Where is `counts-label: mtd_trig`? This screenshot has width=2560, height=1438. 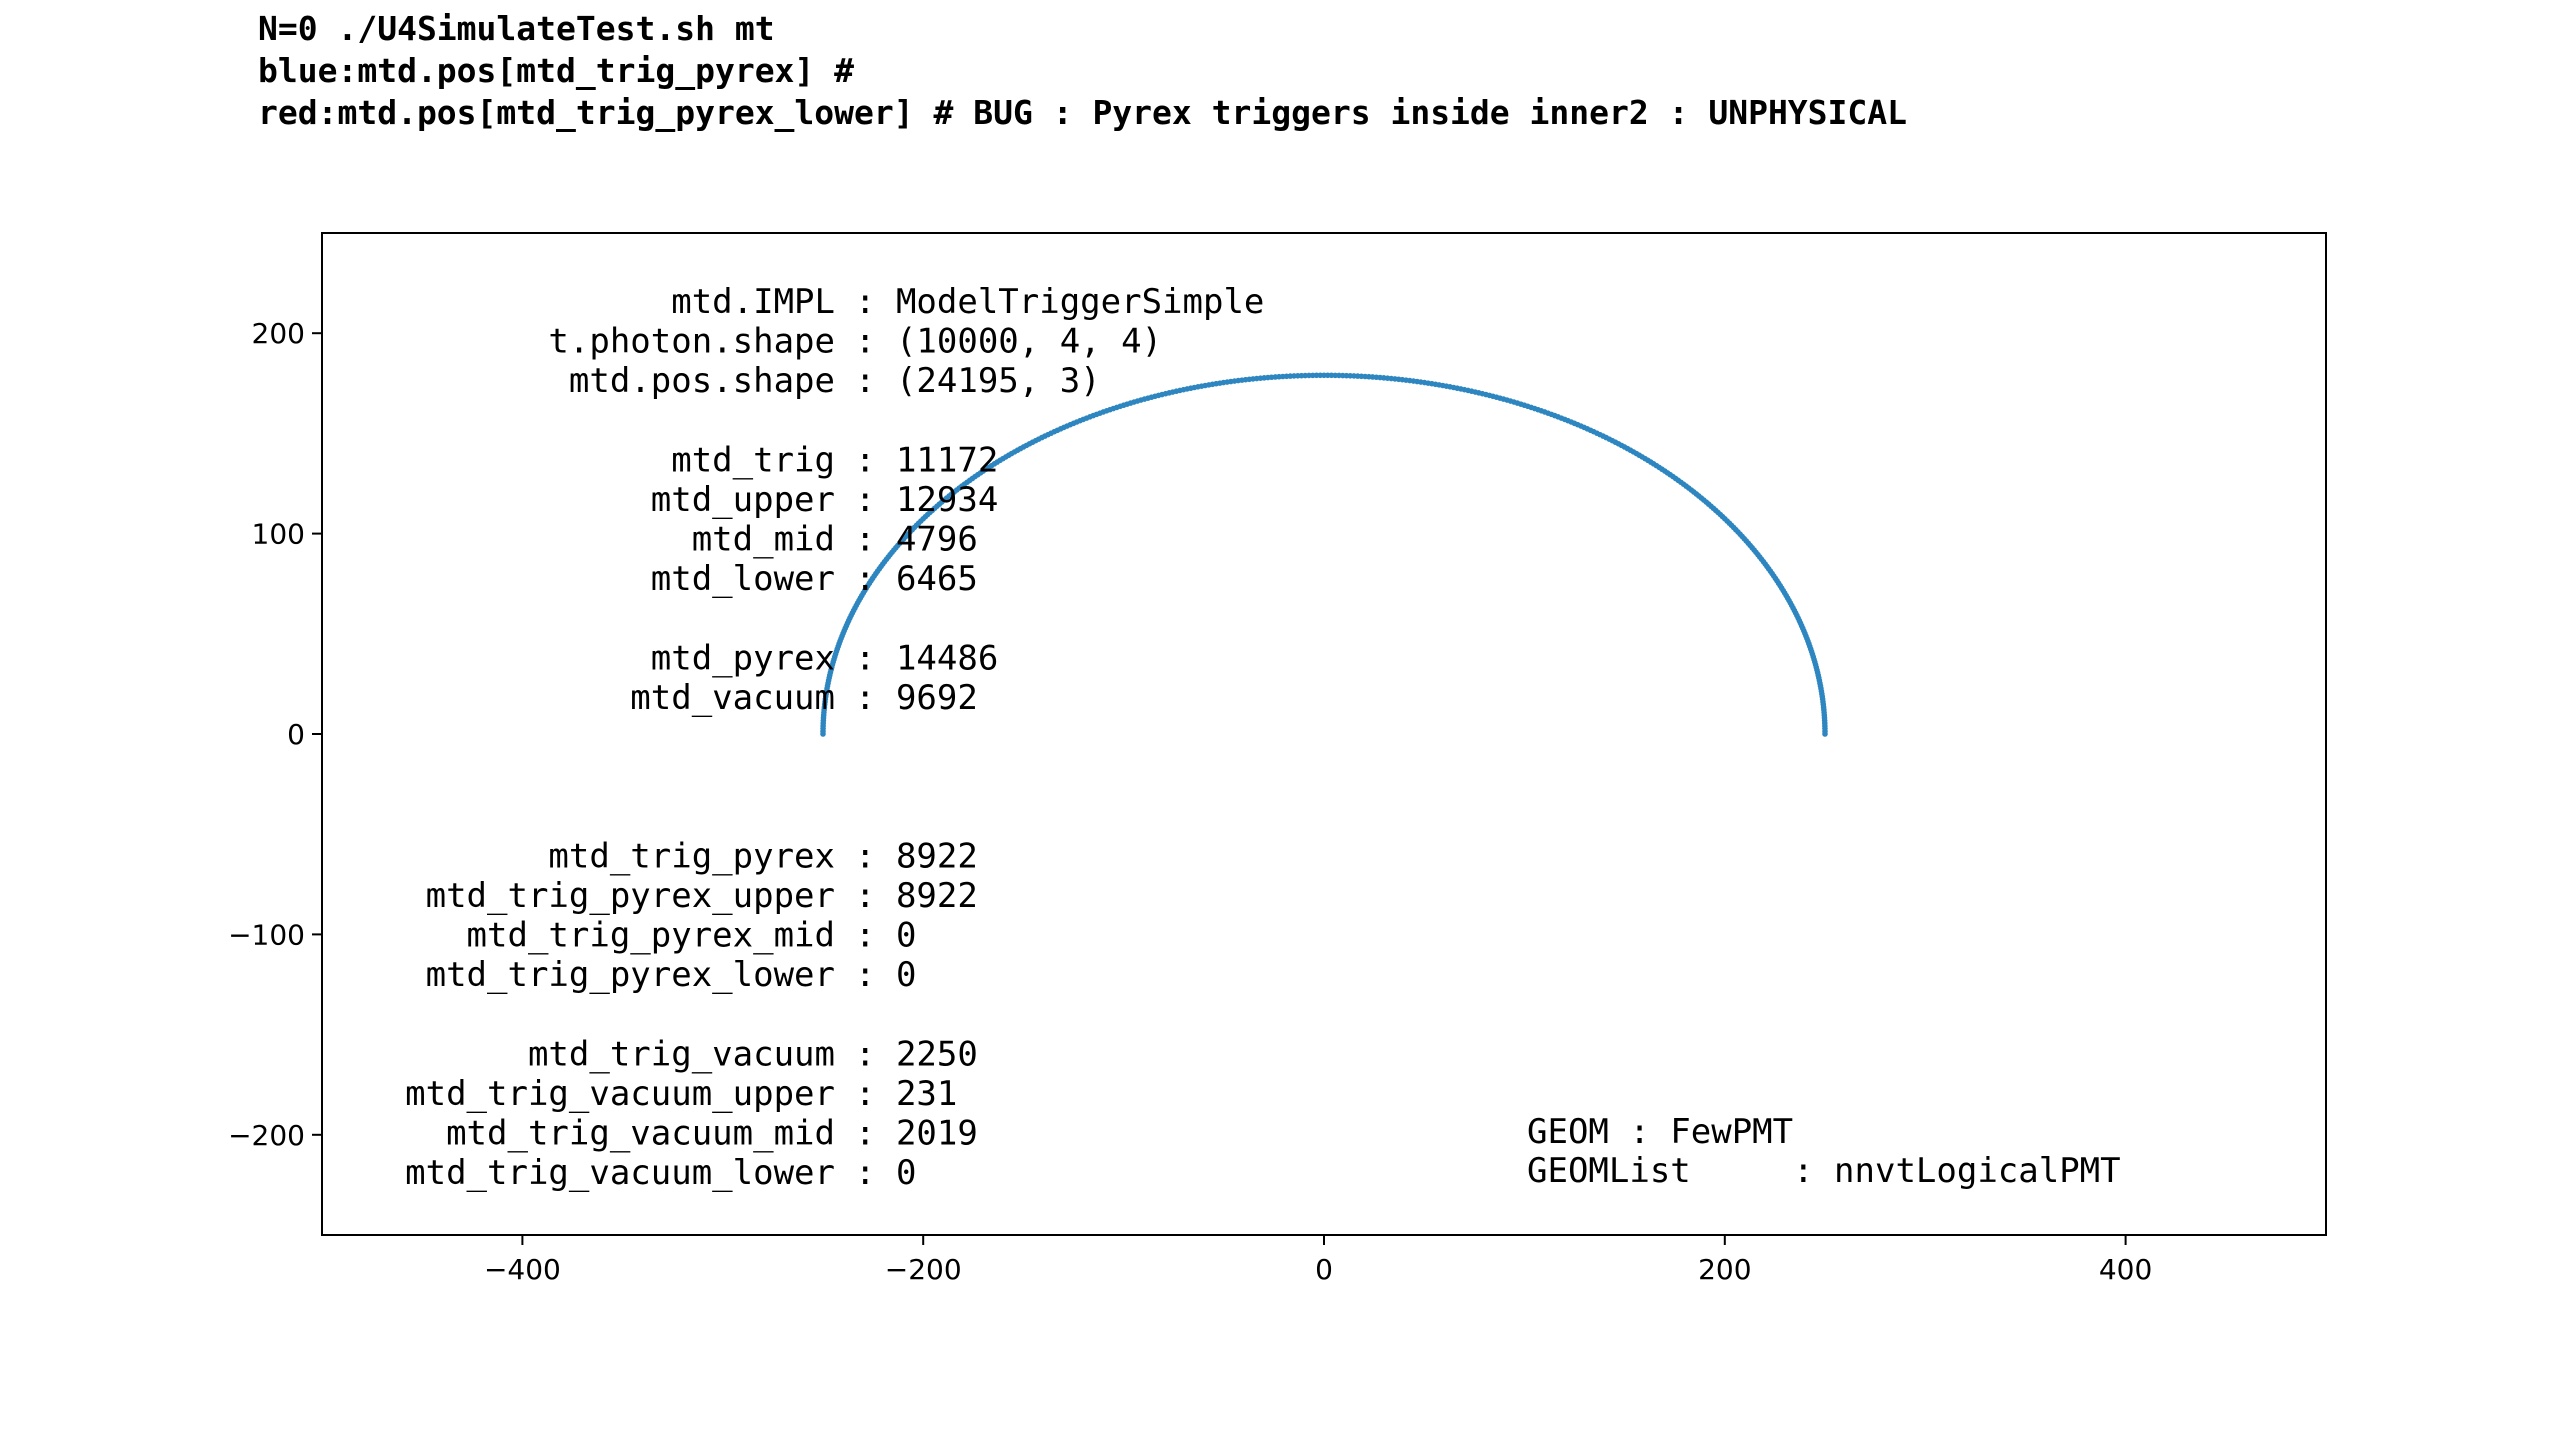 counts-label: mtd_trig is located at coordinates (753, 460).